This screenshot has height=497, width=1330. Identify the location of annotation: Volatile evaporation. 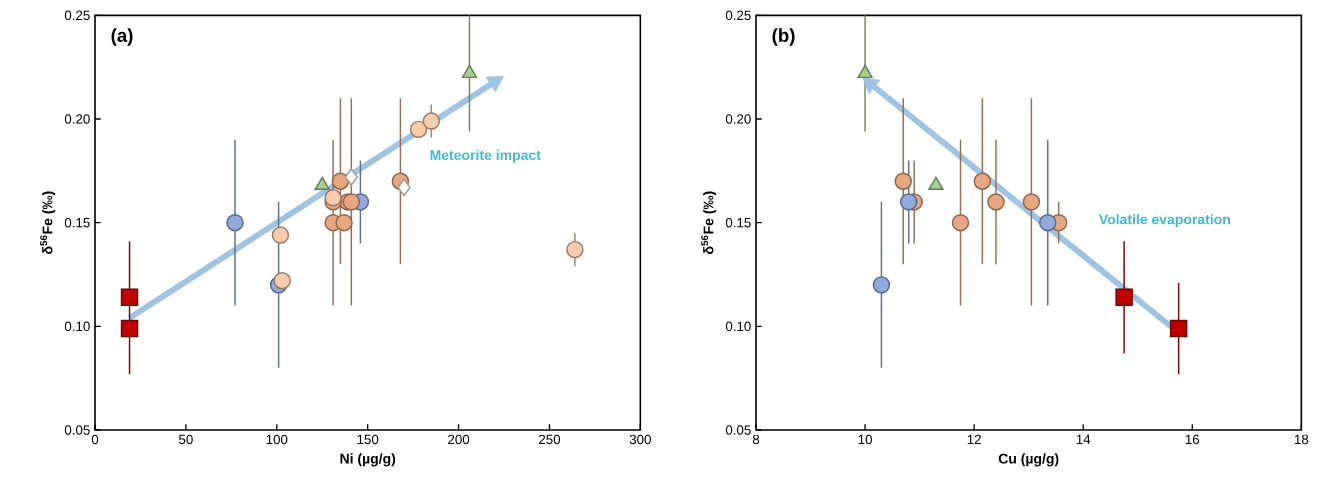
(1164, 221).